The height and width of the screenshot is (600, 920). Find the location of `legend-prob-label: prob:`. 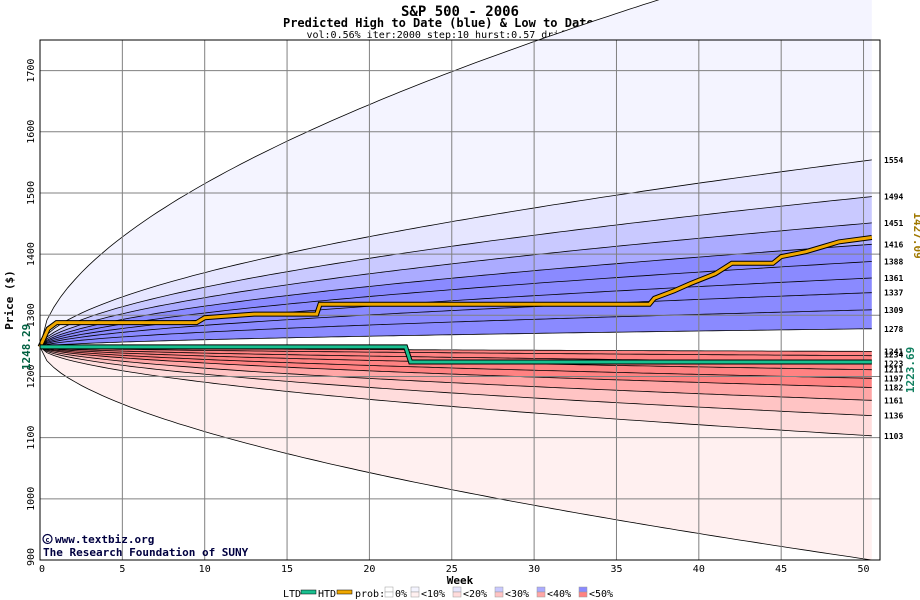

legend-prob-label: prob: is located at coordinates (370, 594).